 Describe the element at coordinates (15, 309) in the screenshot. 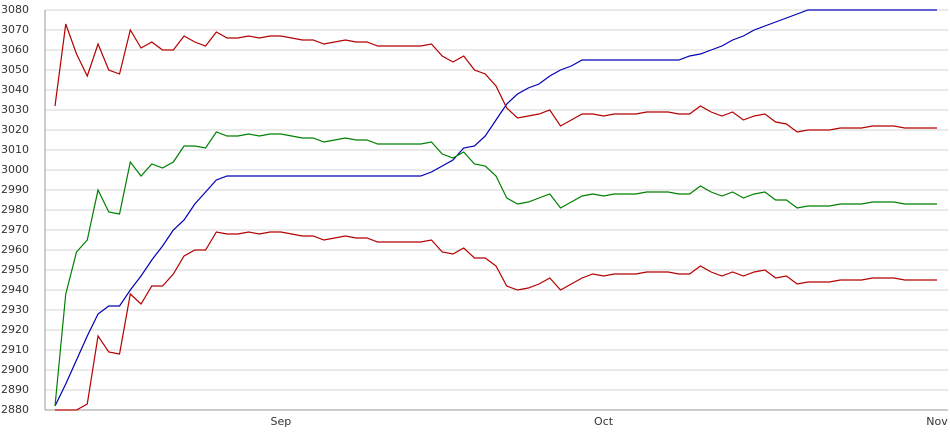

I see `y-tick-label: 2930` at that location.